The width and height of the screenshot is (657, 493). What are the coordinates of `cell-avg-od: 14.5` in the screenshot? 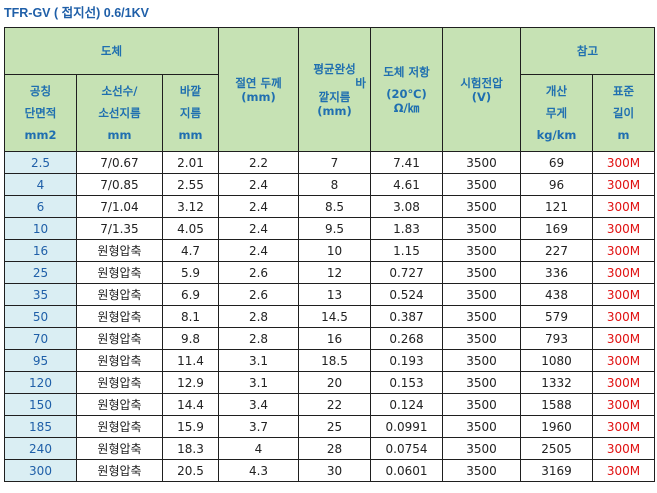 It's located at (334, 316).